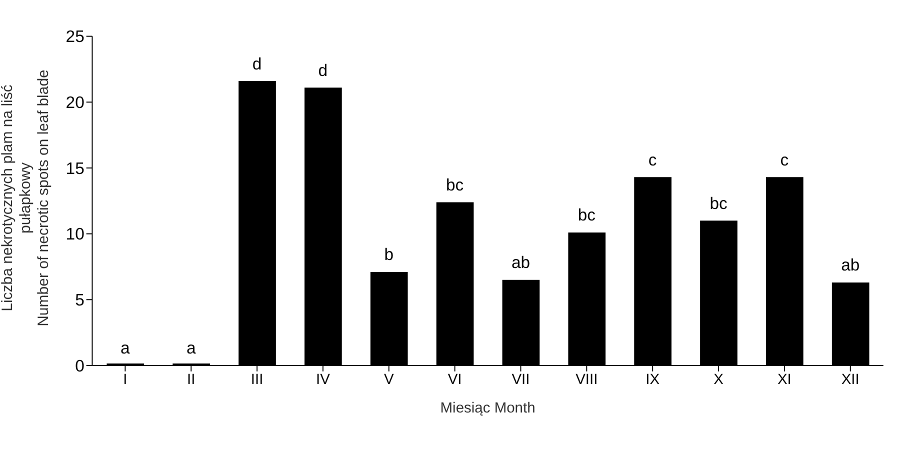 This screenshot has width=911, height=450. What do you see at coordinates (719, 380) in the screenshot?
I see `x-tick-label: X` at bounding box center [719, 380].